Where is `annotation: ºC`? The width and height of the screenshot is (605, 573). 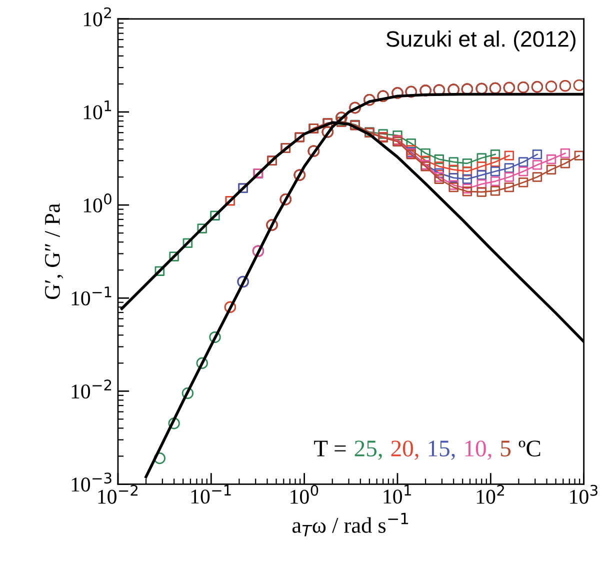
annotation: ºC is located at coordinates (529, 448).